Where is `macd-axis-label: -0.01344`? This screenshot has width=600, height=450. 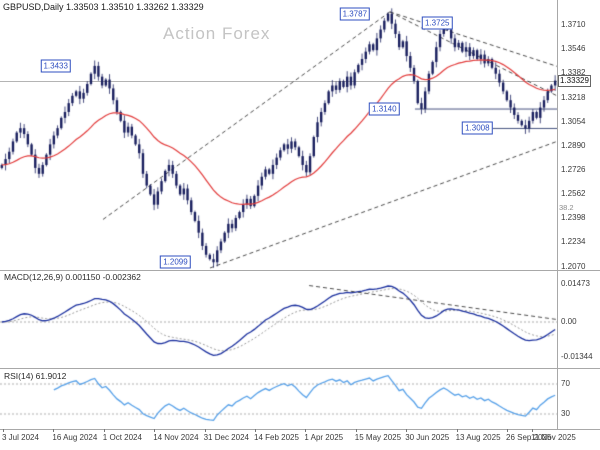 macd-axis-label: -0.01344 is located at coordinates (577, 356).